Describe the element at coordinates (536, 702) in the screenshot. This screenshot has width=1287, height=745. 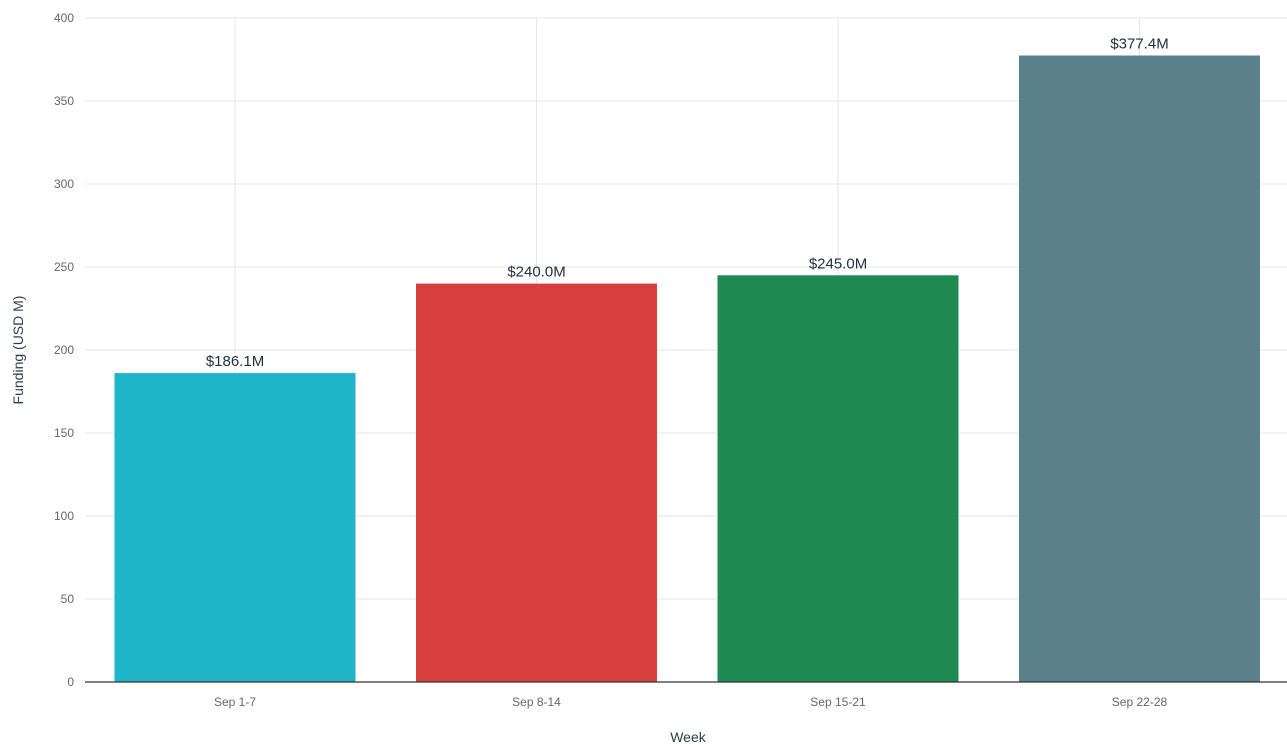
I see `x-tick-label: Sep 8-14` at that location.